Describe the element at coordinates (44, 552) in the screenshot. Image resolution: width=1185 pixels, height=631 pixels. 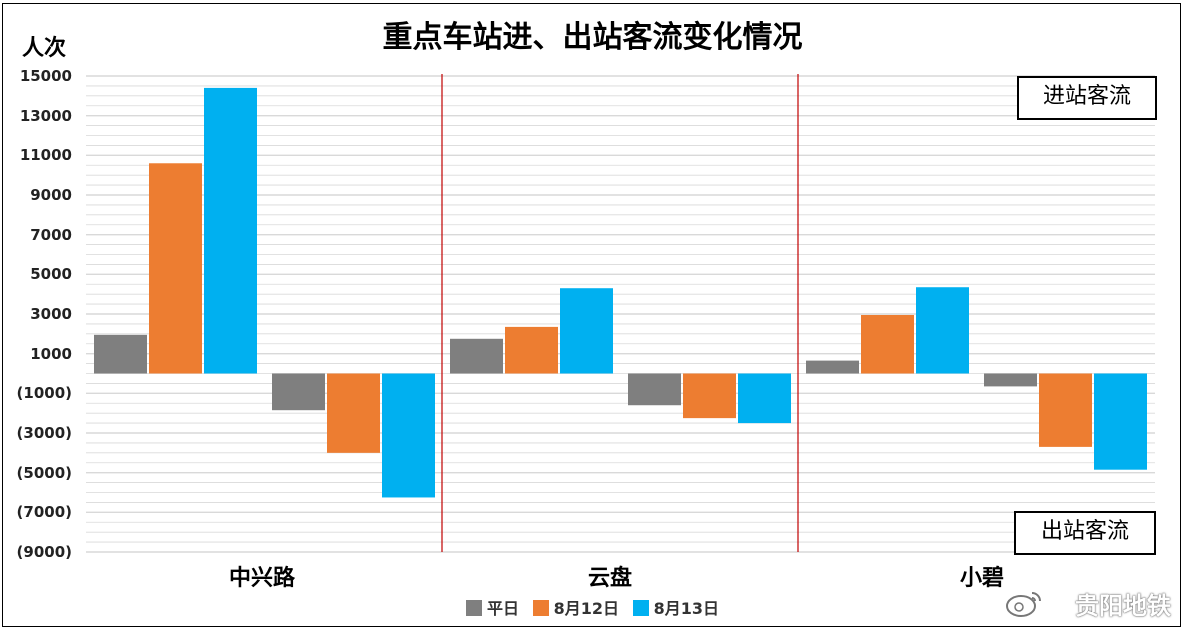
I see `y-tick-label: (9000)` at that location.